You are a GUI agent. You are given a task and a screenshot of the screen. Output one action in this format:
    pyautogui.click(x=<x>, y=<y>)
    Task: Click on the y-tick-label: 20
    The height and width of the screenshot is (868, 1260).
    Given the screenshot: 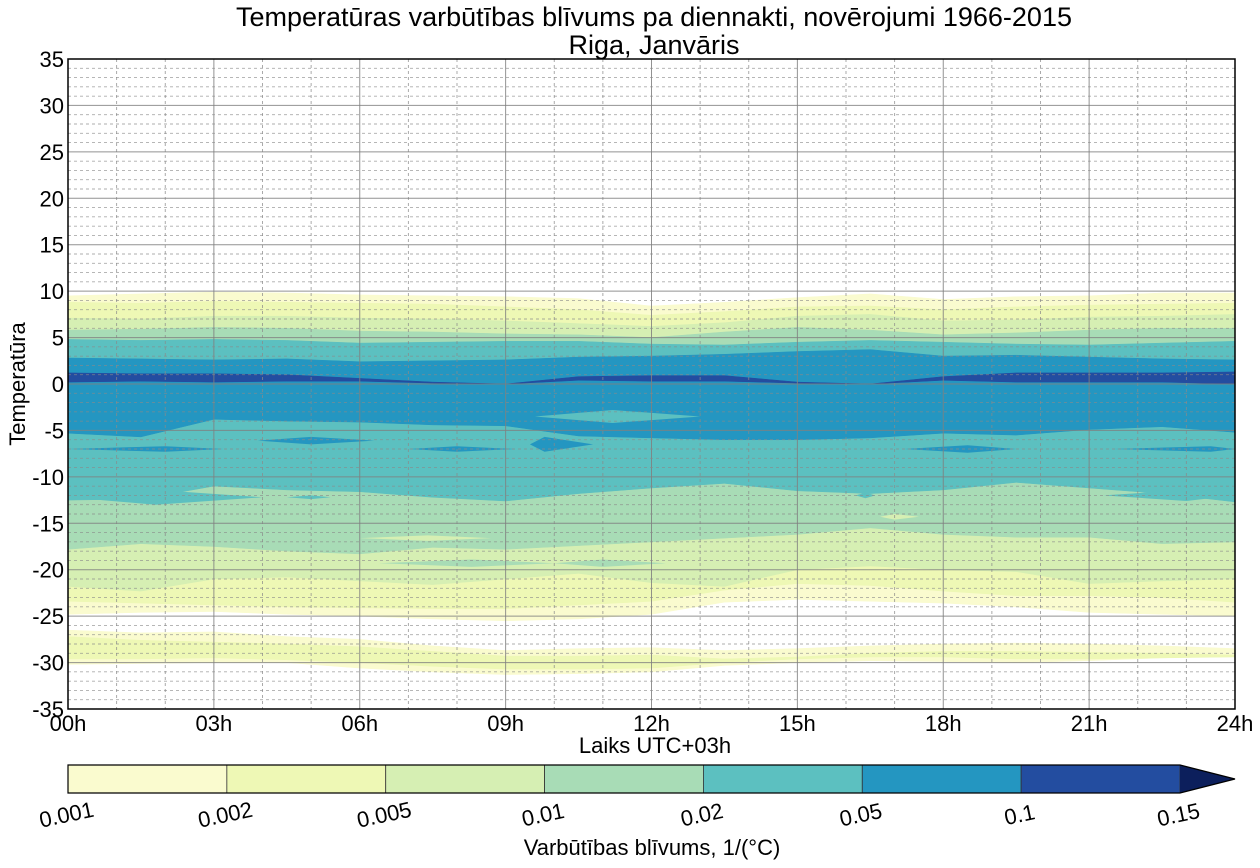 What is the action you would take?
    pyautogui.click(x=52, y=198)
    